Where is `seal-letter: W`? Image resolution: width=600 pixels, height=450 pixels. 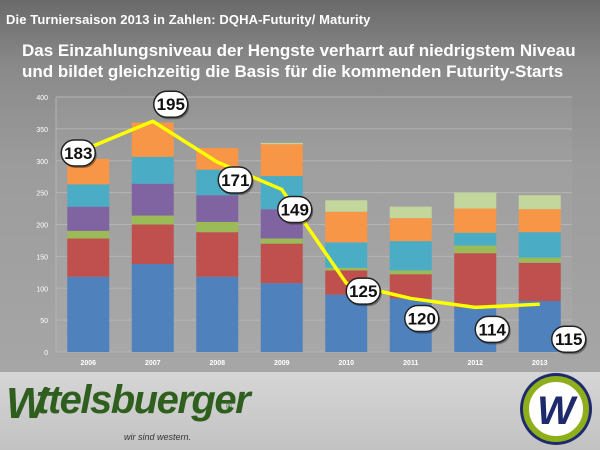 seal-letter: W is located at coordinates (557, 411).